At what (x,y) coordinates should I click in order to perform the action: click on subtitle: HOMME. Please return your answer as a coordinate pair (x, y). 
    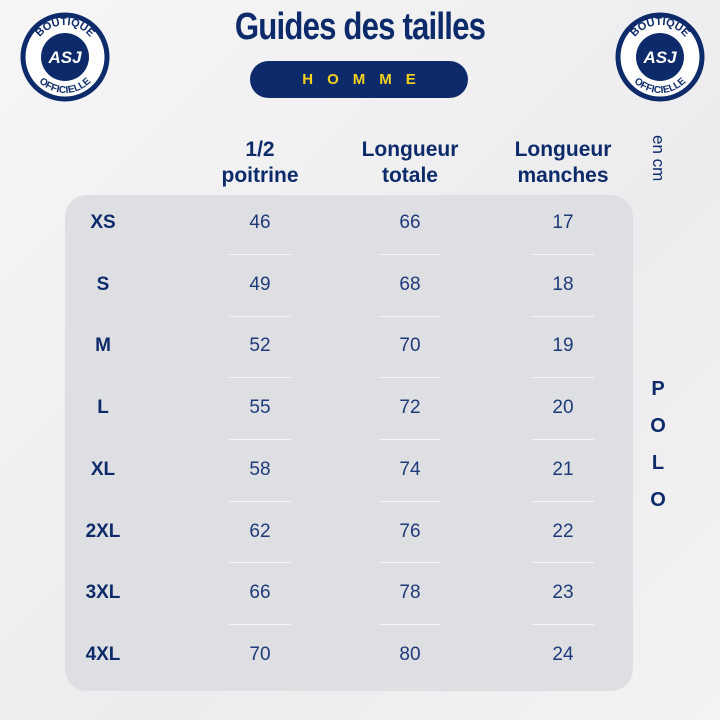
    Looking at the image, I should click on (366, 79).